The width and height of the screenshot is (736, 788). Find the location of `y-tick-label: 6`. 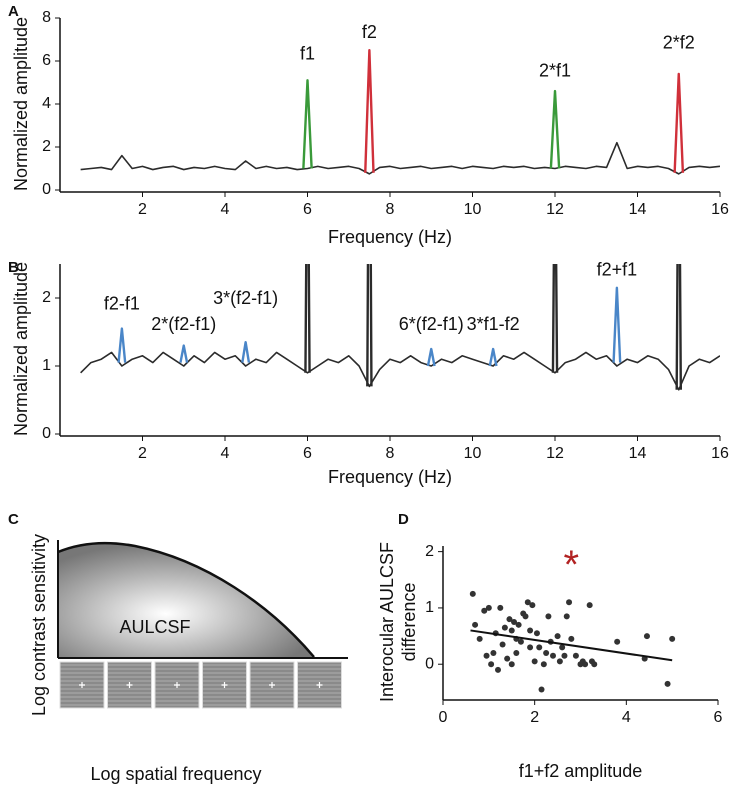

y-tick-label: 6 is located at coordinates (46, 60).